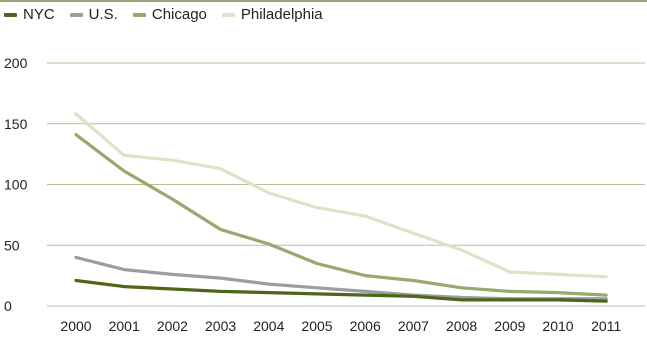 This screenshot has height=337, width=647. I want to click on series-line-nyc, so click(341, 290).